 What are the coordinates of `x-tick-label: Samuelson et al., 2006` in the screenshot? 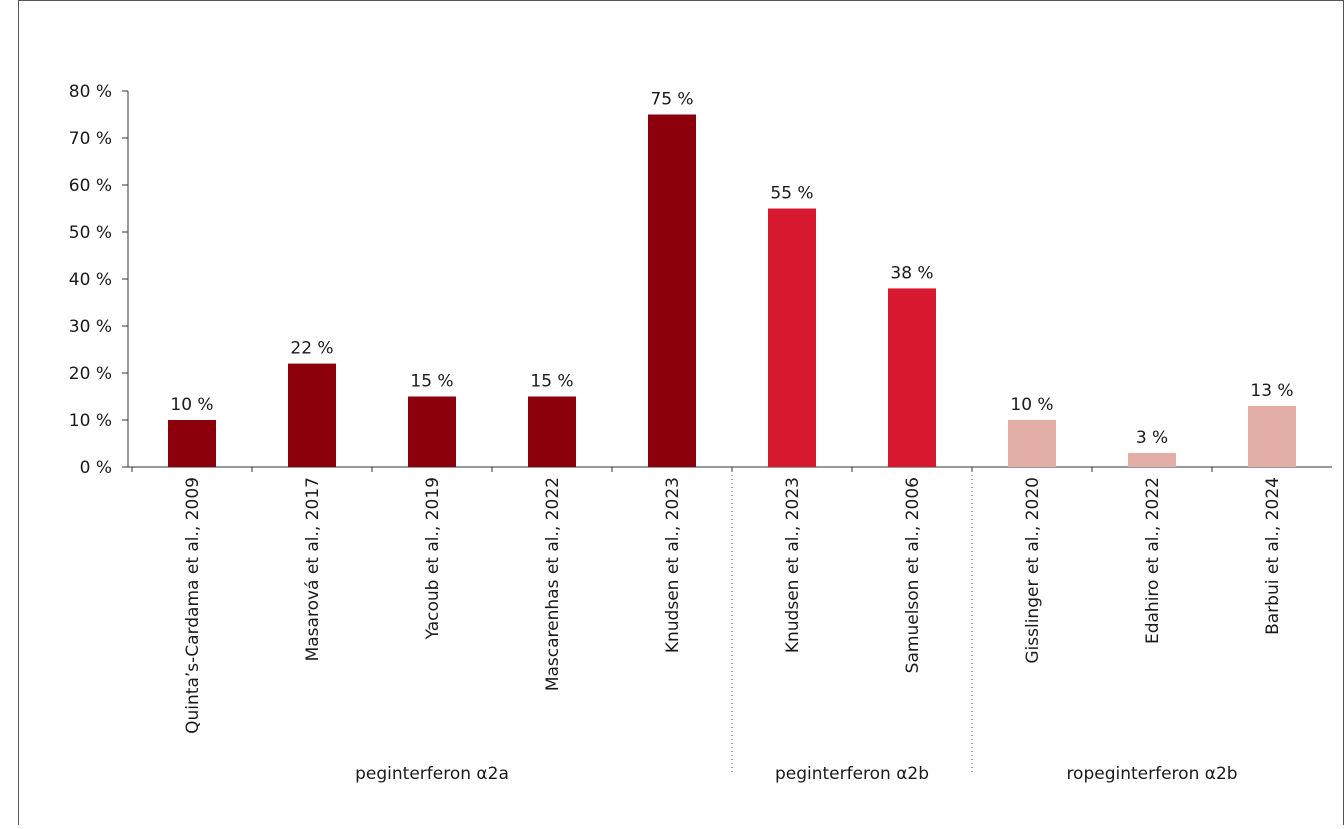 It's located at (913, 575).